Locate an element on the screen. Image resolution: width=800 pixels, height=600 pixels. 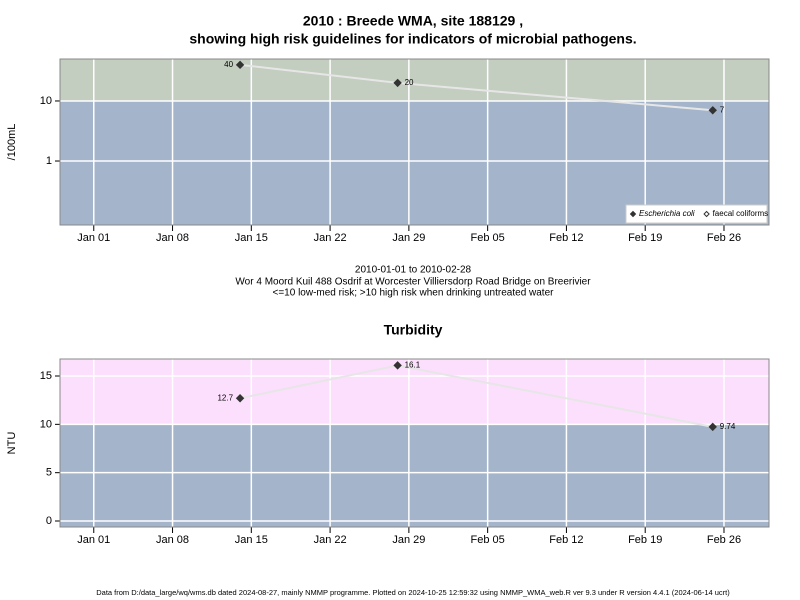
data-label: 9.74 is located at coordinates (728, 426).